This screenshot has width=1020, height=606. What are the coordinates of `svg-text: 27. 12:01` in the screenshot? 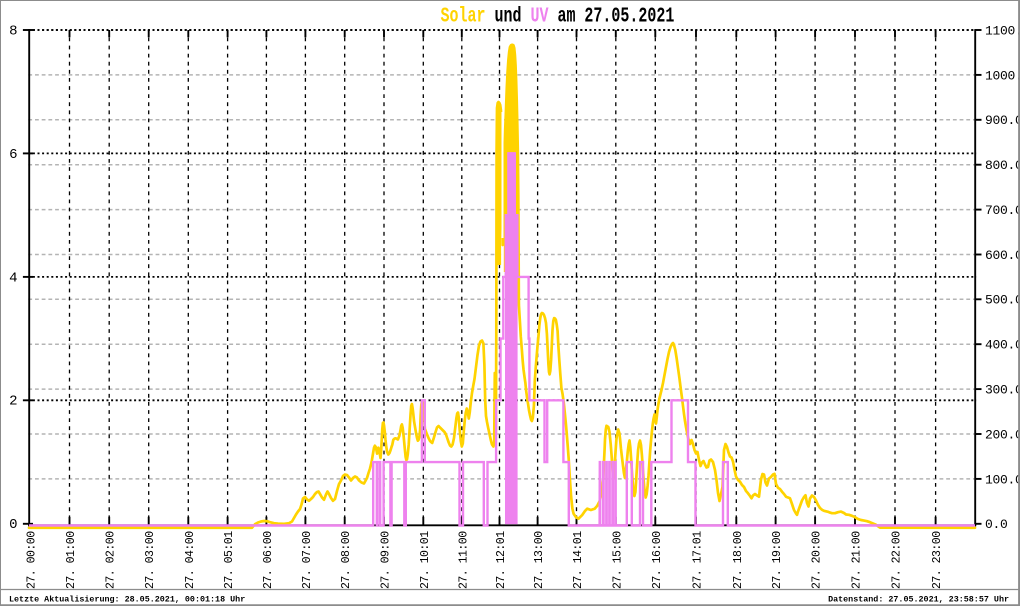 It's located at (501, 560).